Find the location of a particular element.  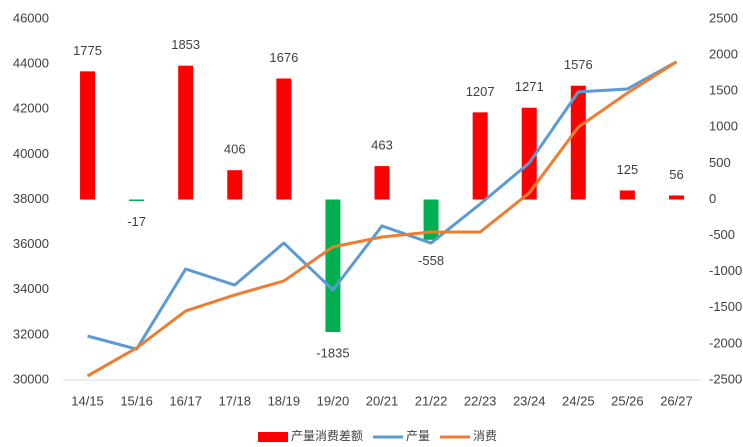

y2-tick-label: 2000 is located at coordinates (723, 54).